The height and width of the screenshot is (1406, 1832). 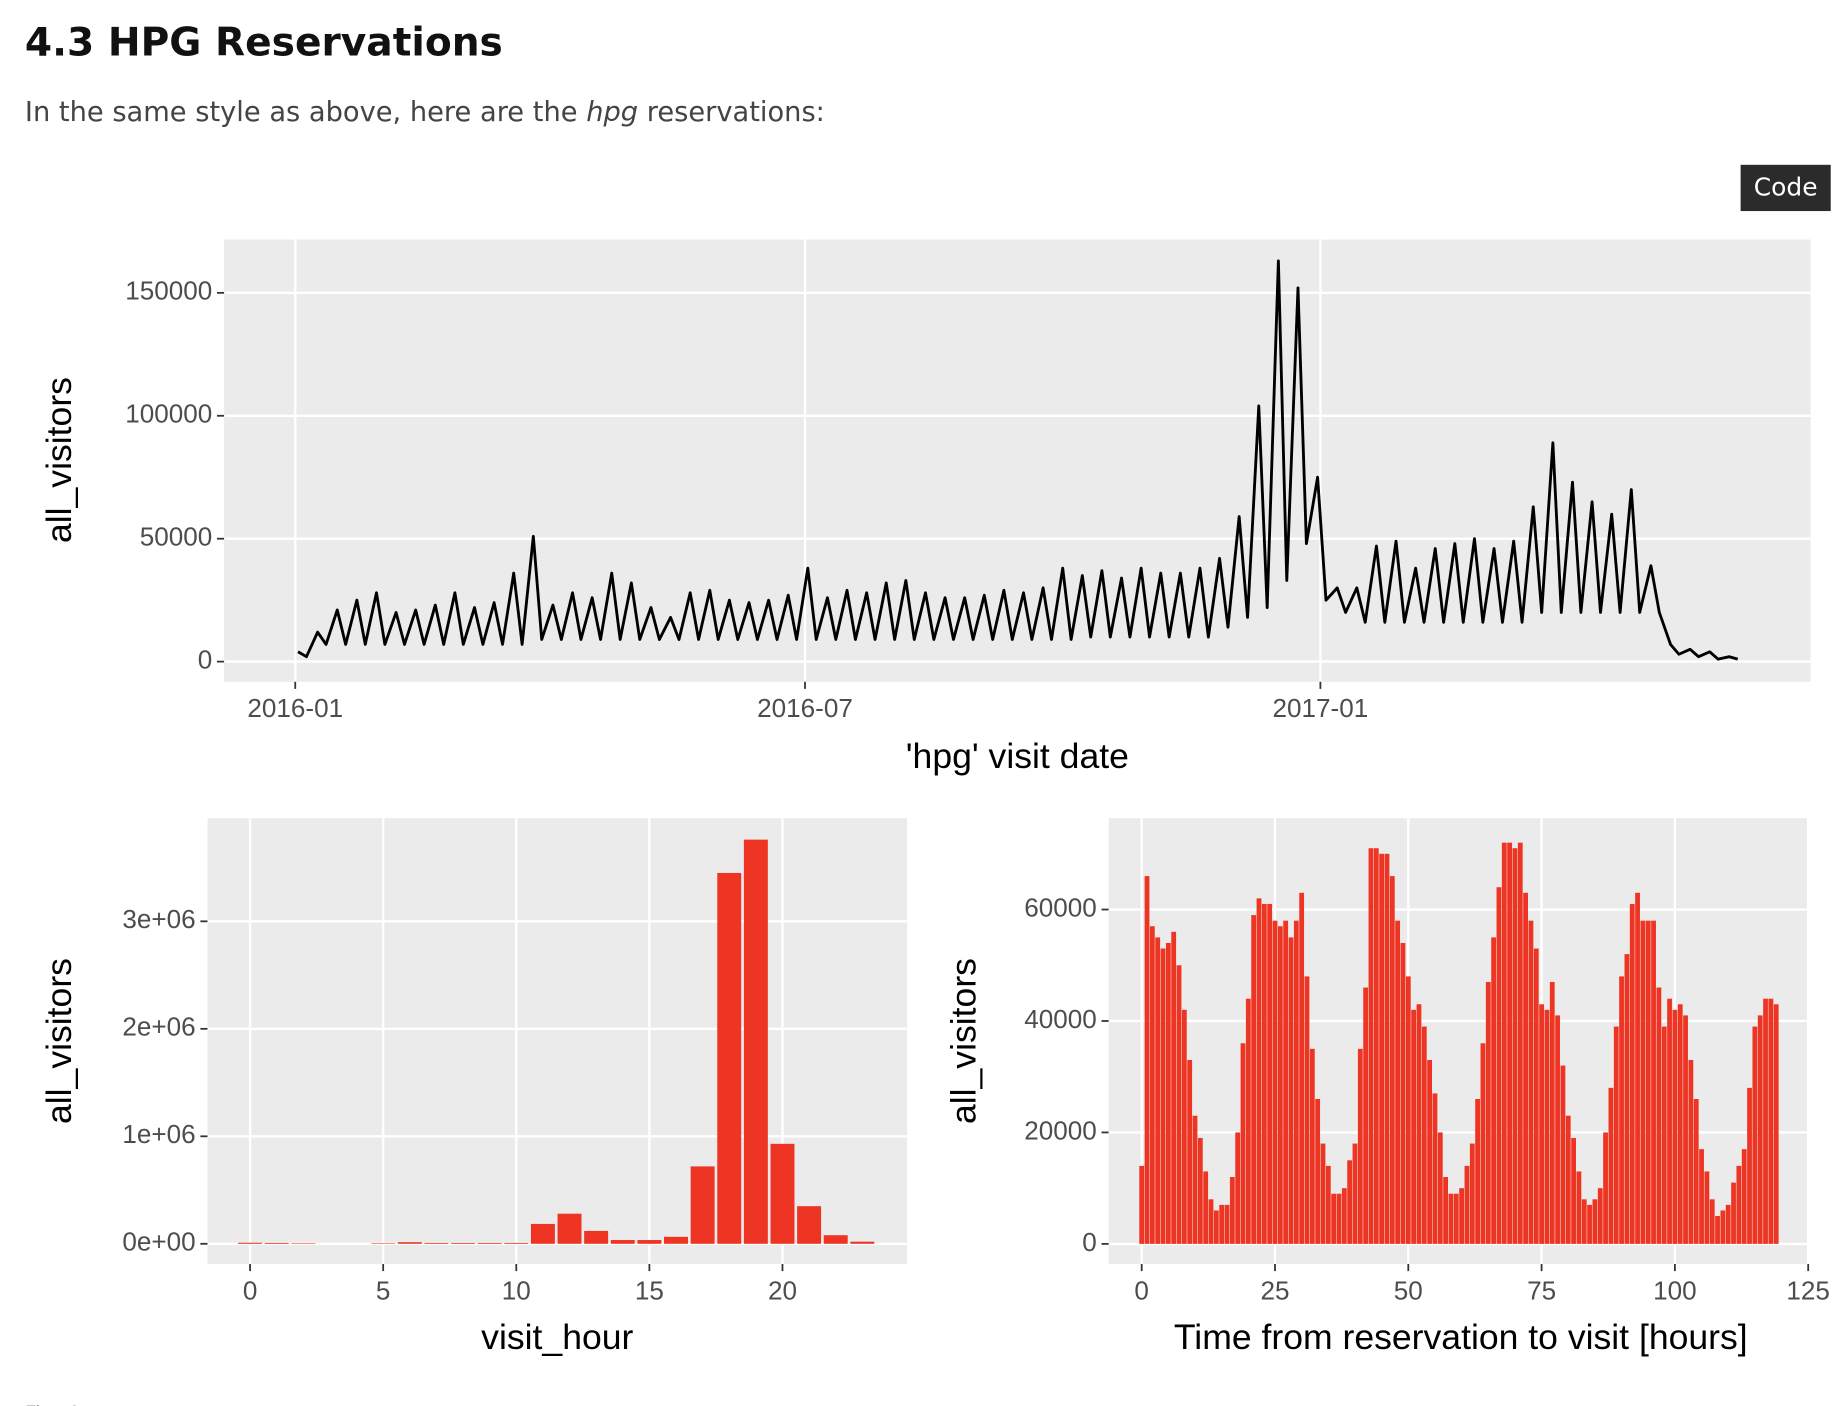 I want to click on x-tick-label: 25, so click(x=1274, y=1290).